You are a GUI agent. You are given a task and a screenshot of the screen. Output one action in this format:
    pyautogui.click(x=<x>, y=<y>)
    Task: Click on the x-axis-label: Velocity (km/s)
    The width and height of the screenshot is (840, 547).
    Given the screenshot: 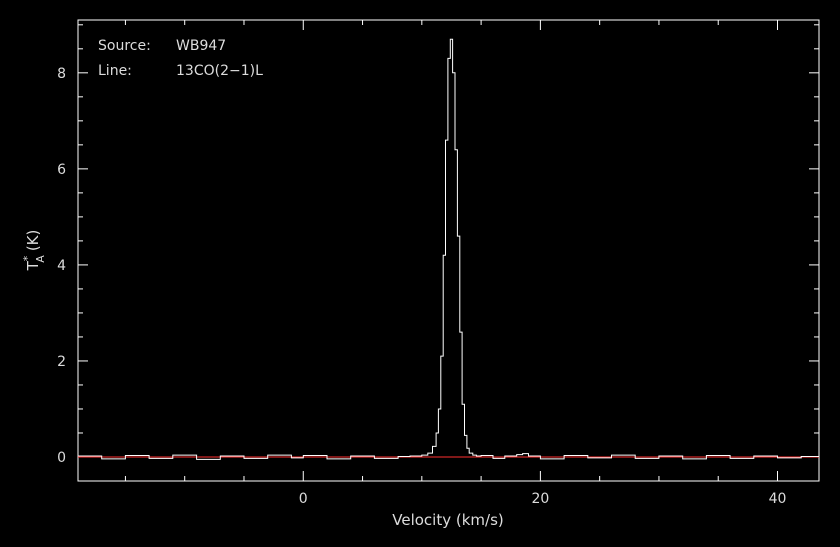 What is the action you would take?
    pyautogui.click(x=447, y=520)
    